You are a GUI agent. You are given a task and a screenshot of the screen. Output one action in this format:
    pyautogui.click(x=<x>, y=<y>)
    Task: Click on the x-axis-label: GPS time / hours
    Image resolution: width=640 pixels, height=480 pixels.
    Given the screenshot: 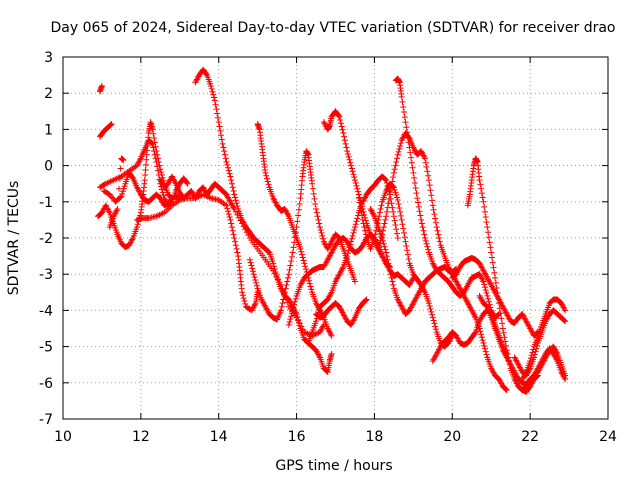 What is the action you would take?
    pyautogui.click(x=333, y=466)
    